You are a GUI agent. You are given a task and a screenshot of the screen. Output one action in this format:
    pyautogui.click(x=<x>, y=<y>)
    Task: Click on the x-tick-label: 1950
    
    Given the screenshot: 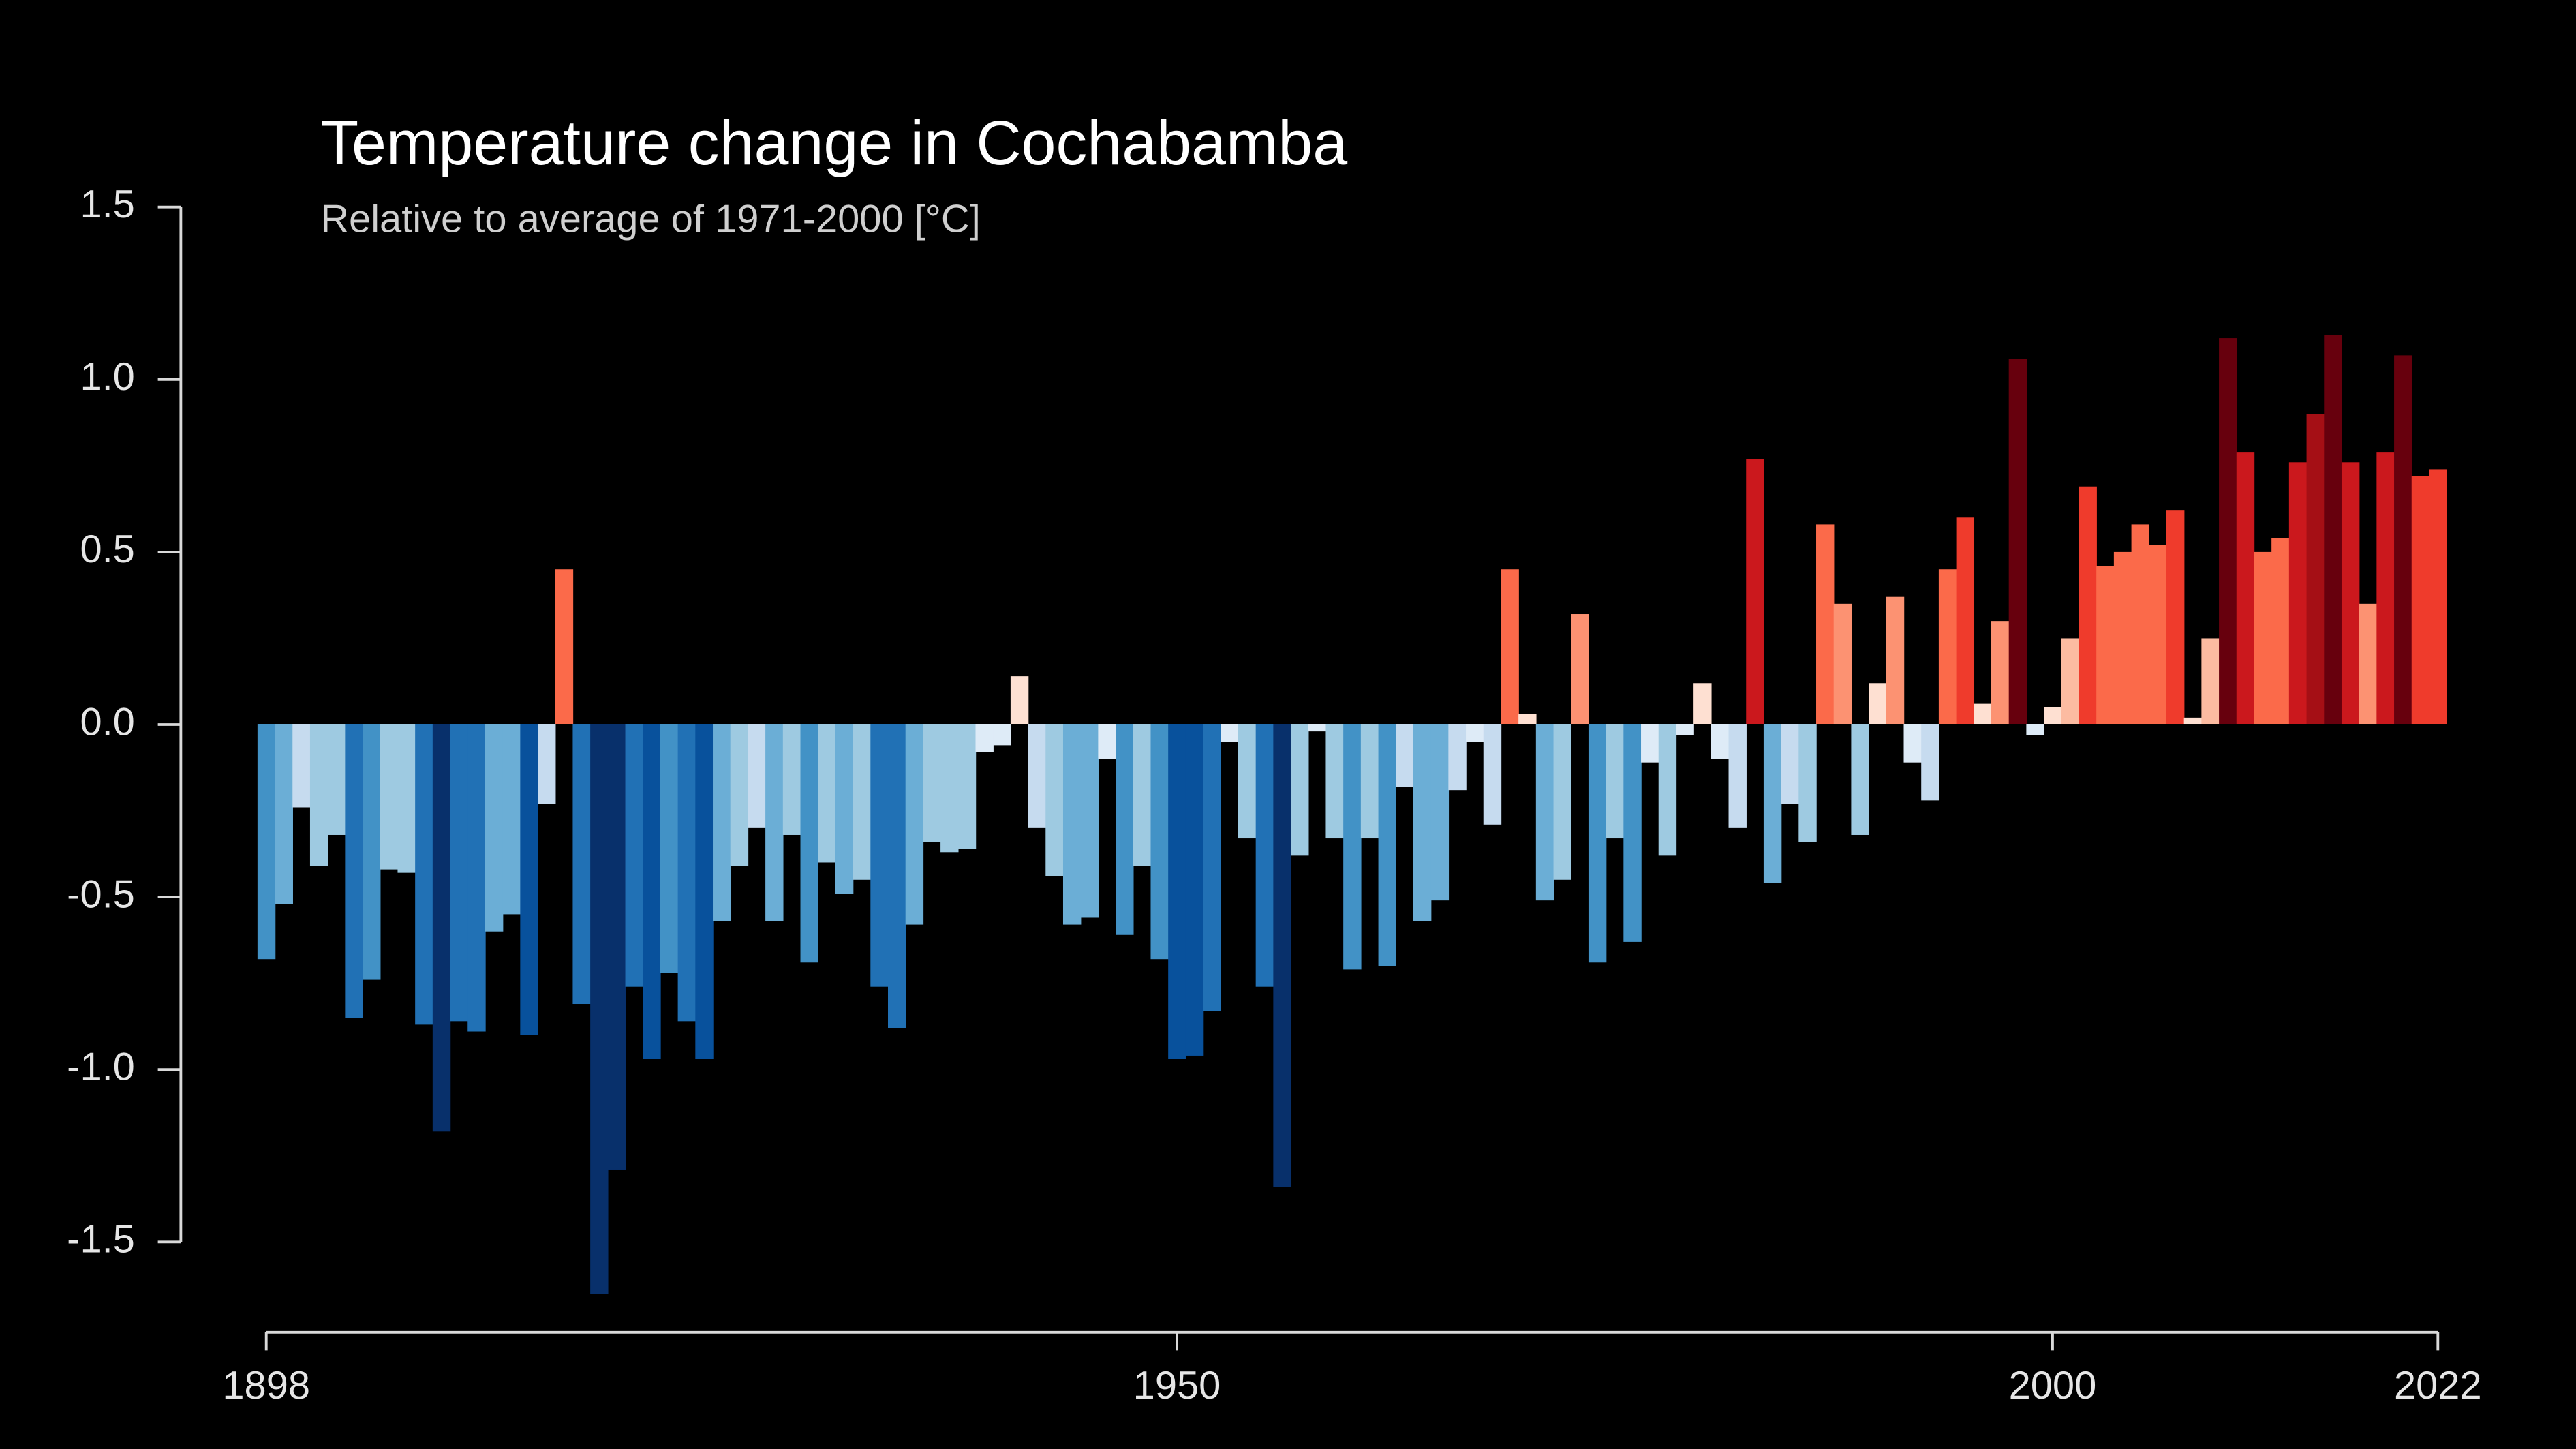 What is the action you would take?
    pyautogui.click(x=1177, y=1385)
    